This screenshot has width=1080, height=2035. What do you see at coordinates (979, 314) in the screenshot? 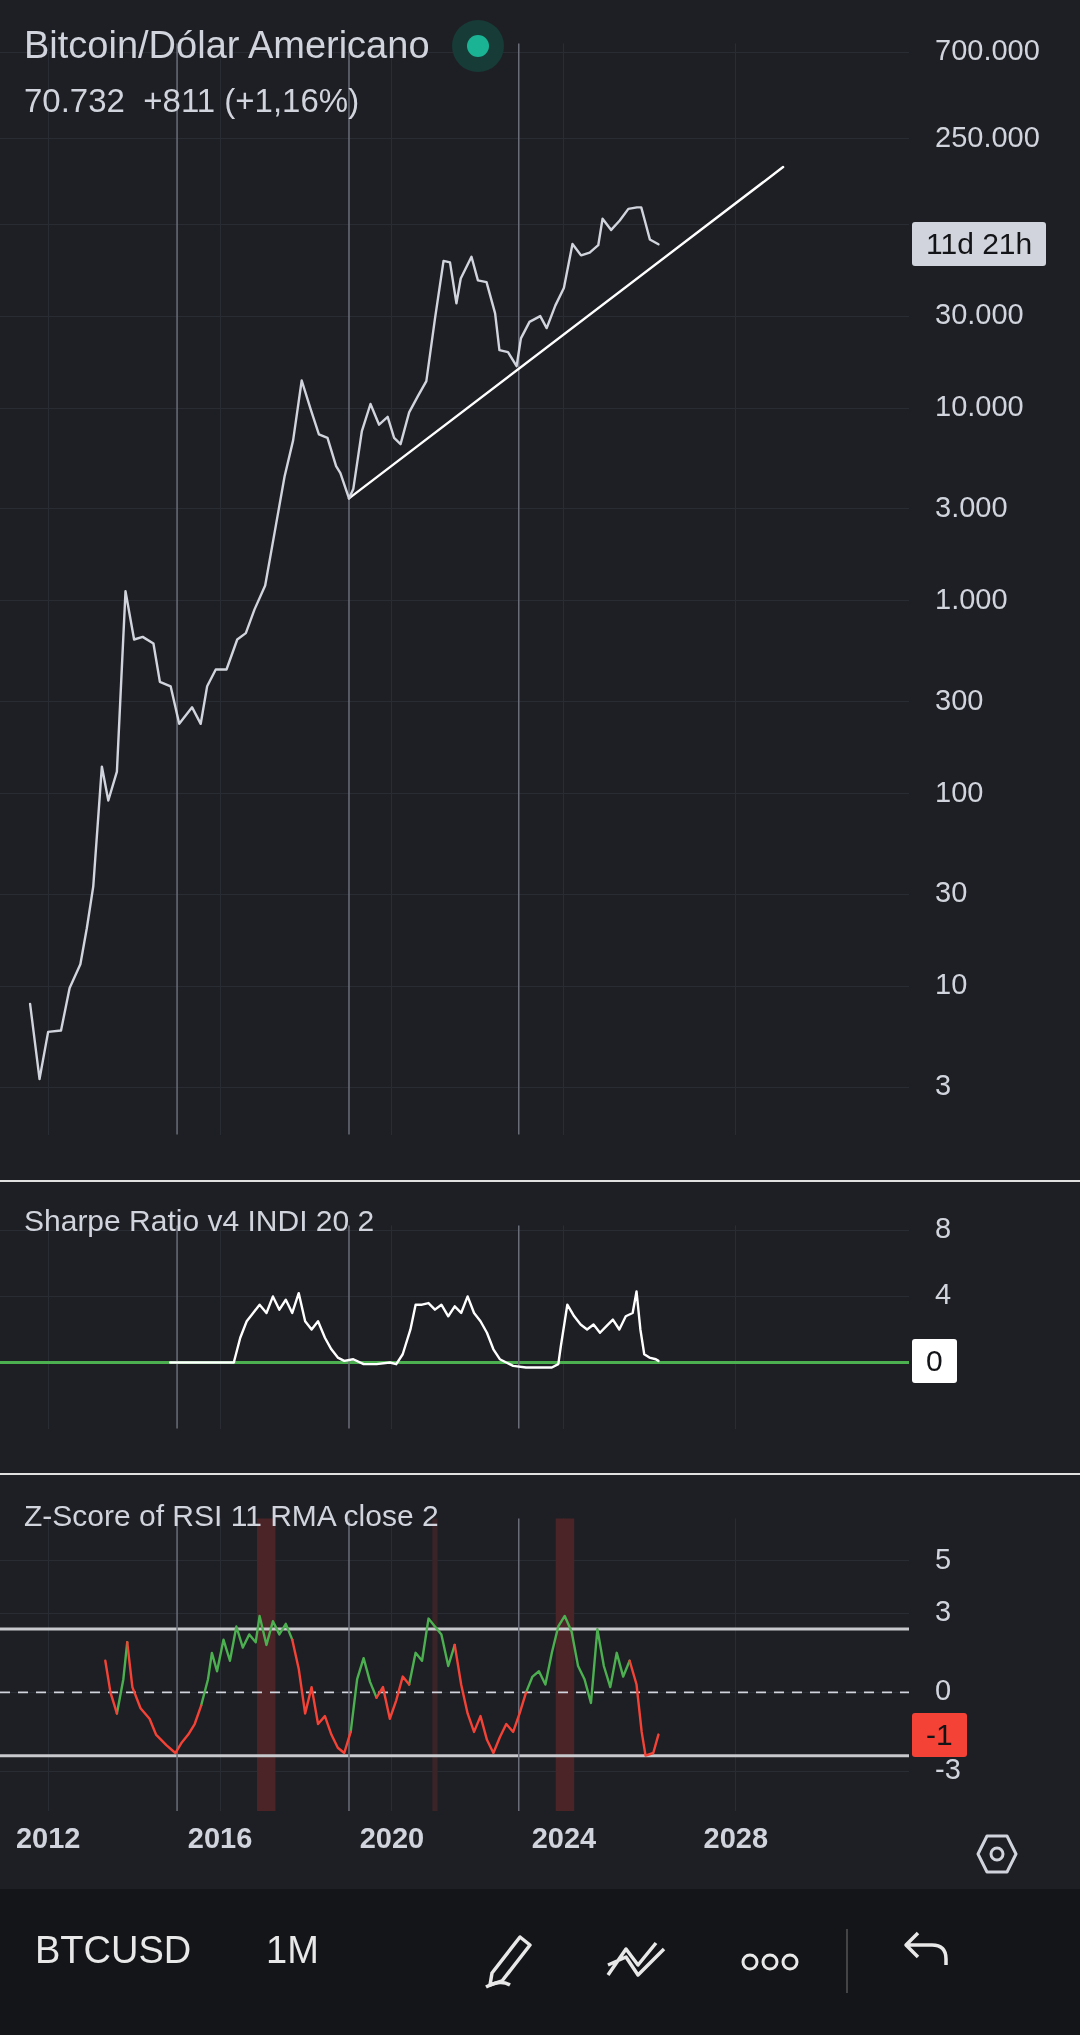
I see `y-tick-label: 30.000` at bounding box center [979, 314].